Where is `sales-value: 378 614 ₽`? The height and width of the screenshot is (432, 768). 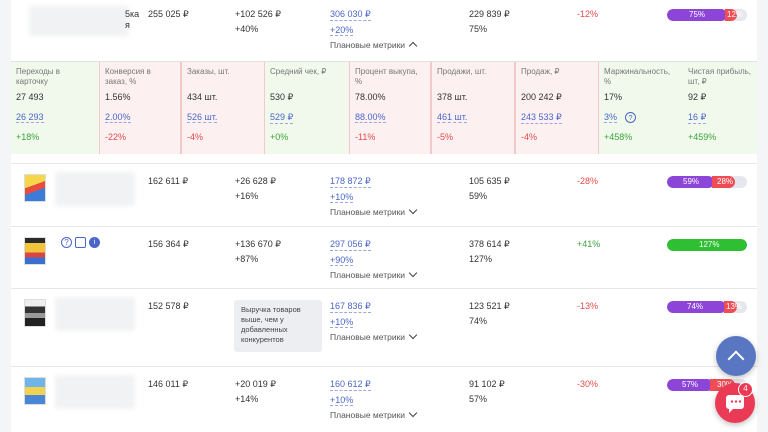 sales-value: 378 614 ₽ is located at coordinates (489, 244).